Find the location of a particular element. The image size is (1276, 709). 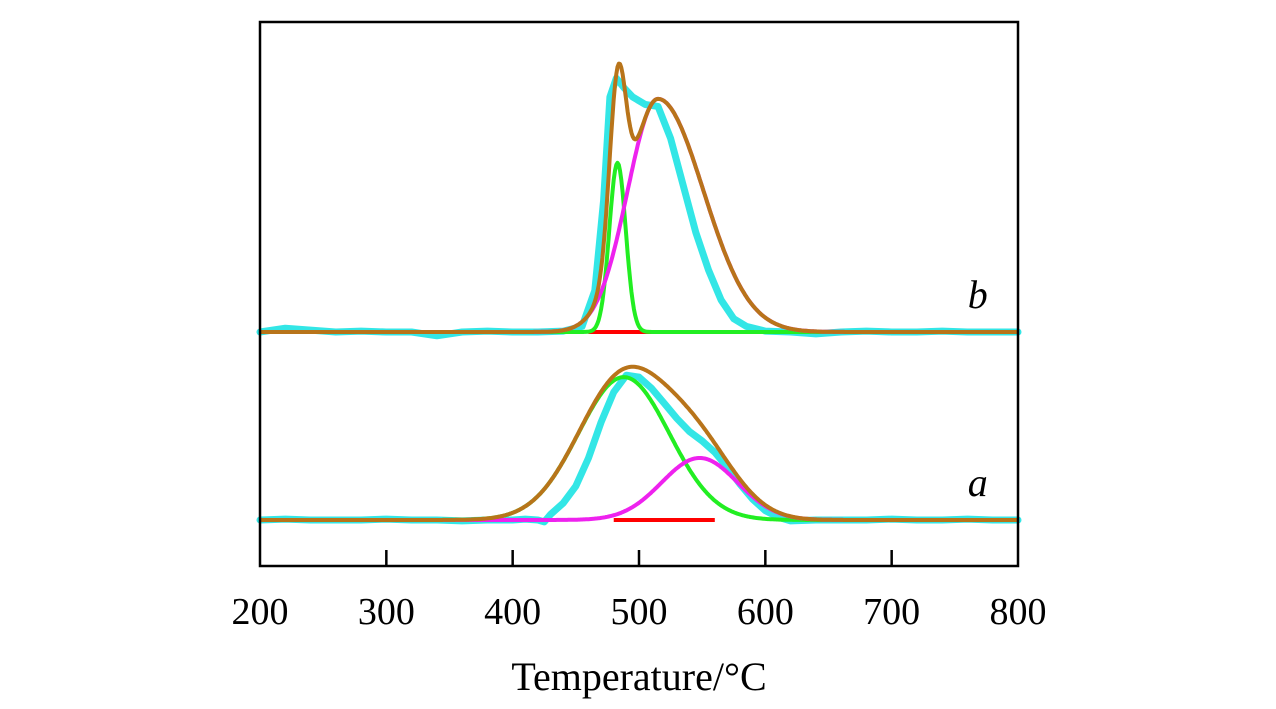

fit-peak-low-a is located at coordinates (639, 448).